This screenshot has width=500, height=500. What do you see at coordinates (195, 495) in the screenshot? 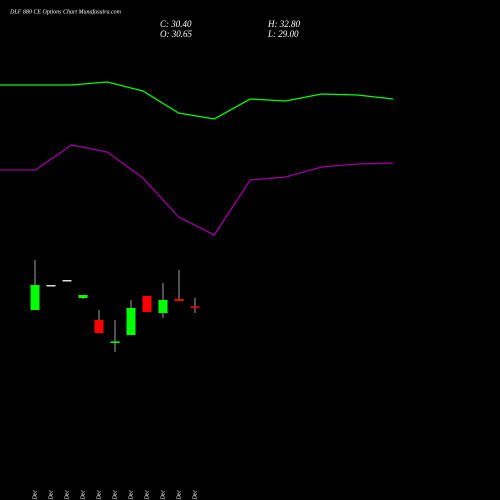
I see `x-tick-label: 26 Dec` at bounding box center [195, 495].